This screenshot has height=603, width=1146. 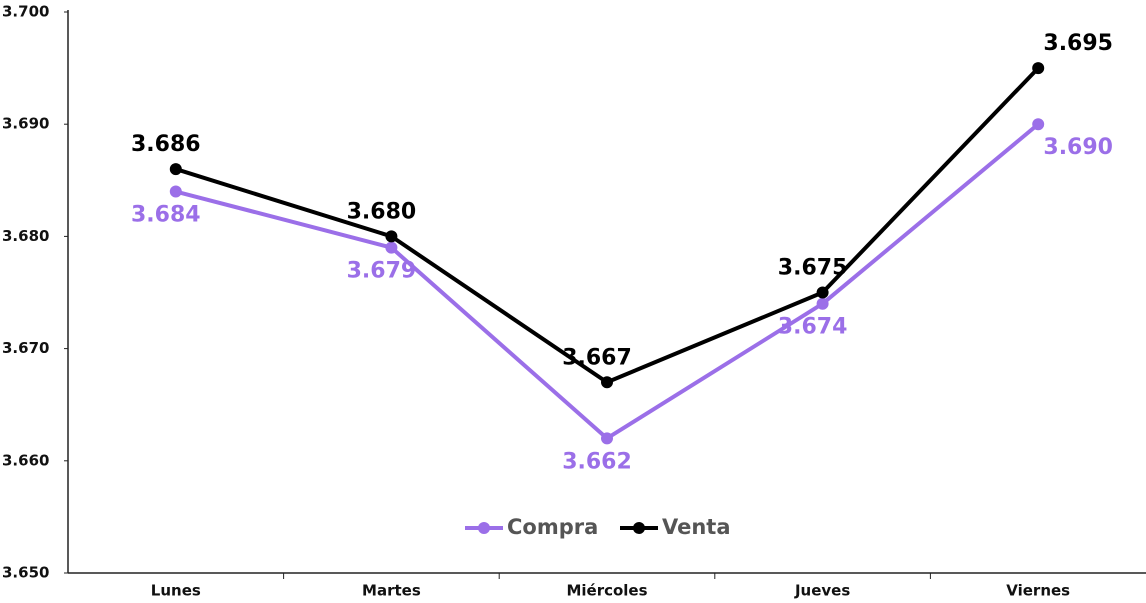 What do you see at coordinates (552, 527) in the screenshot?
I see `legend-label: Compra` at bounding box center [552, 527].